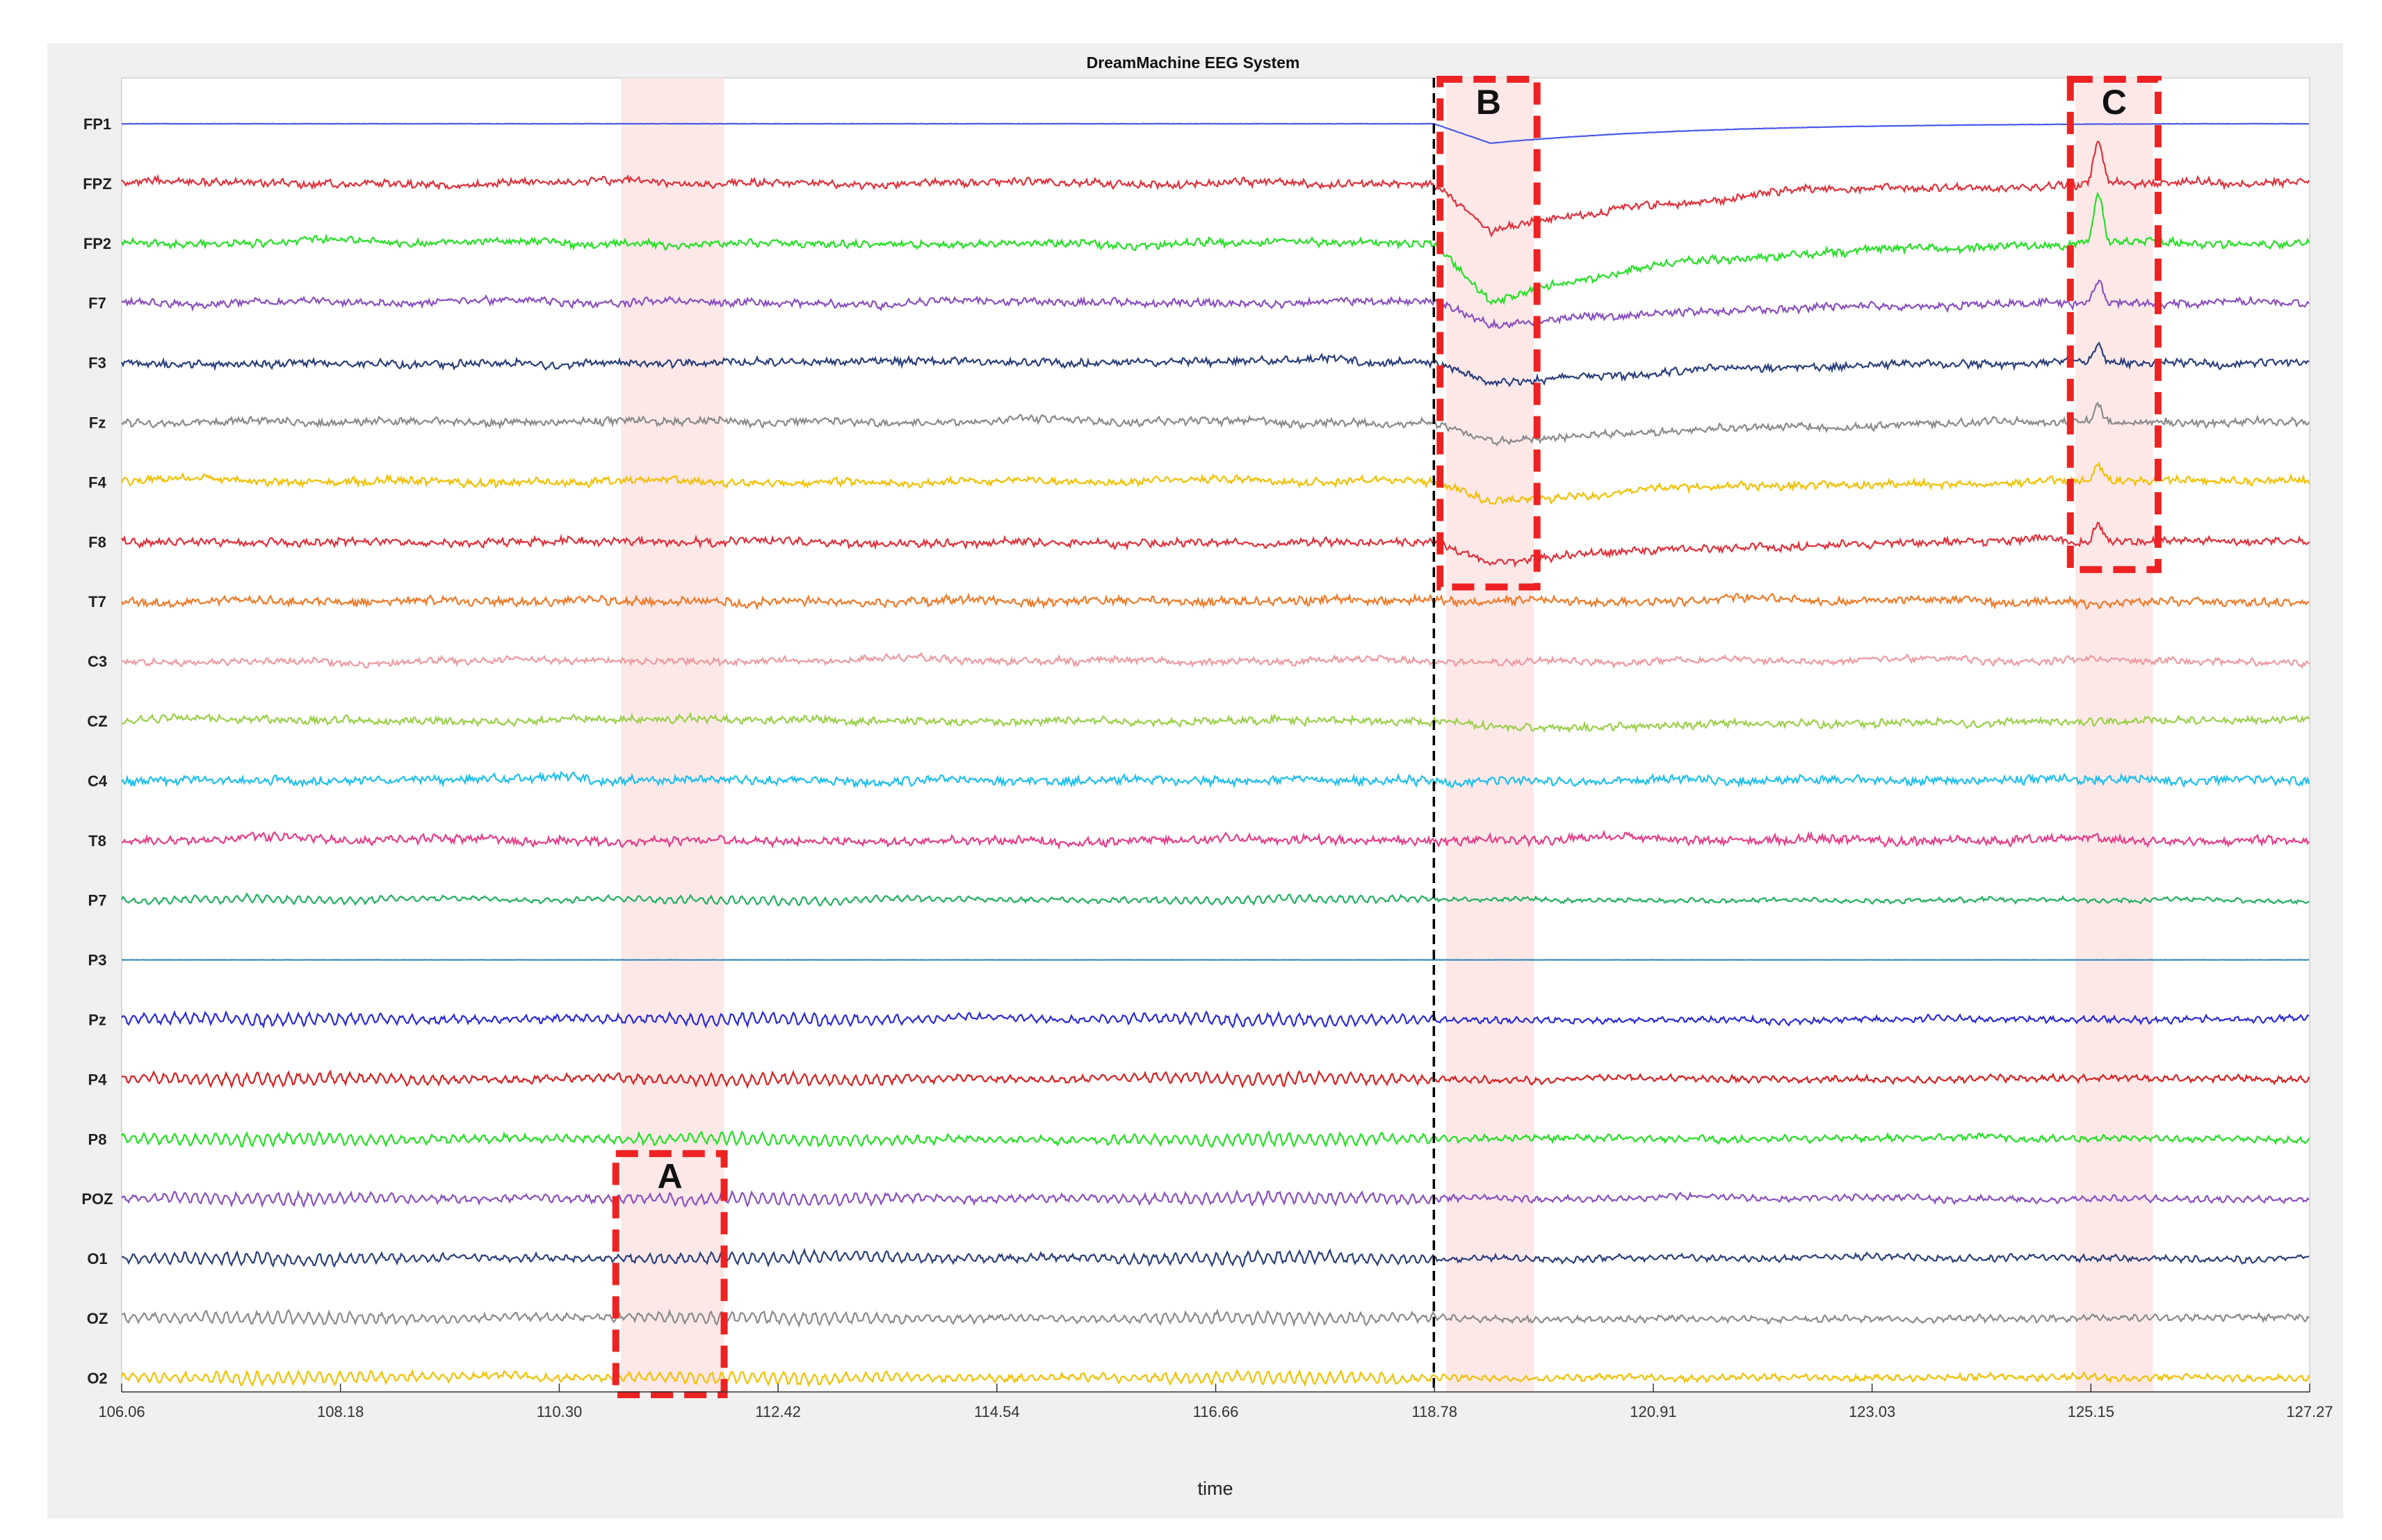 The image size is (2382, 1540). What do you see at coordinates (560, 1411) in the screenshot?
I see `x-tick-label: 110.30` at bounding box center [560, 1411].